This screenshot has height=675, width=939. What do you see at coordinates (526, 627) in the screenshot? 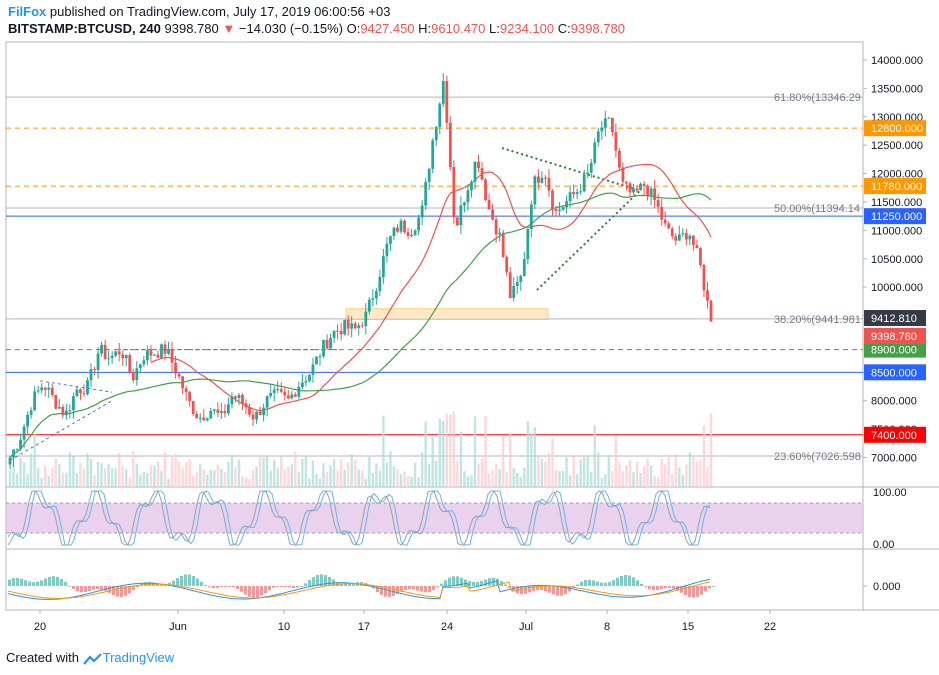
I see `time-tick-label: Jul` at bounding box center [526, 627].